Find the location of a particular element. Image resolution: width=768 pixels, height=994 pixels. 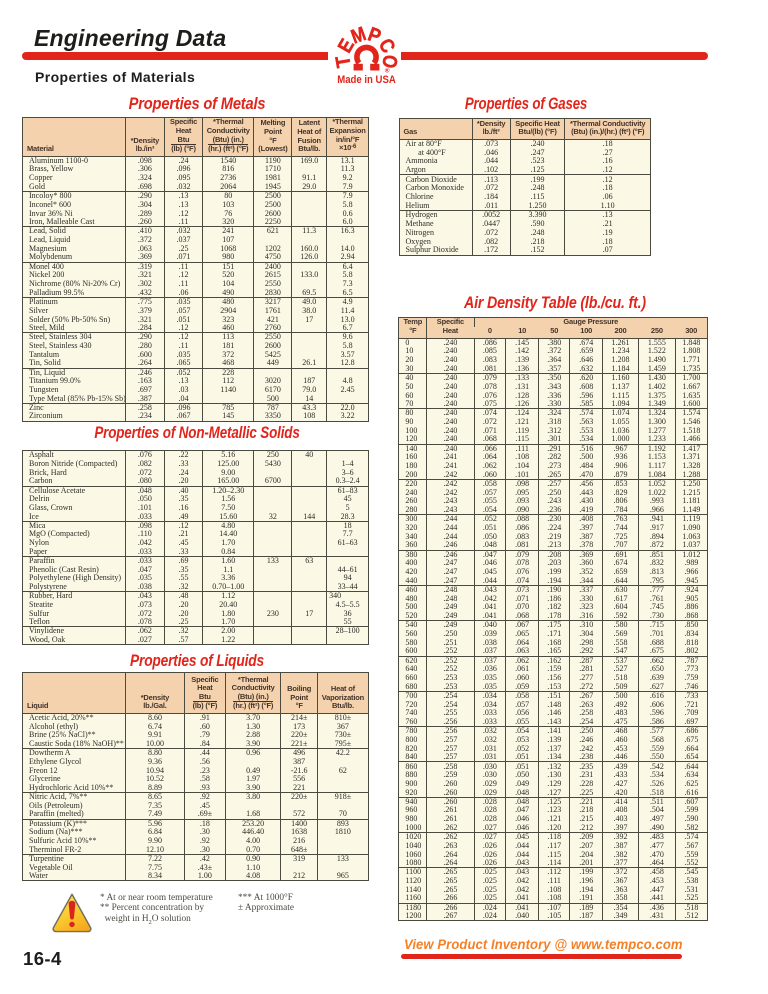

svg-text: O is located at coordinates (389, 61).